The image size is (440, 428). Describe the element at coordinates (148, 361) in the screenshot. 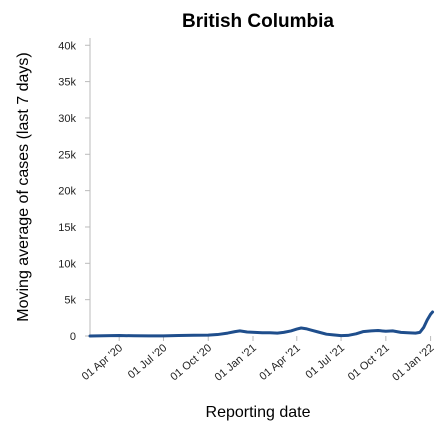

I see `x-tick-label: 01 Jul '20` at that location.